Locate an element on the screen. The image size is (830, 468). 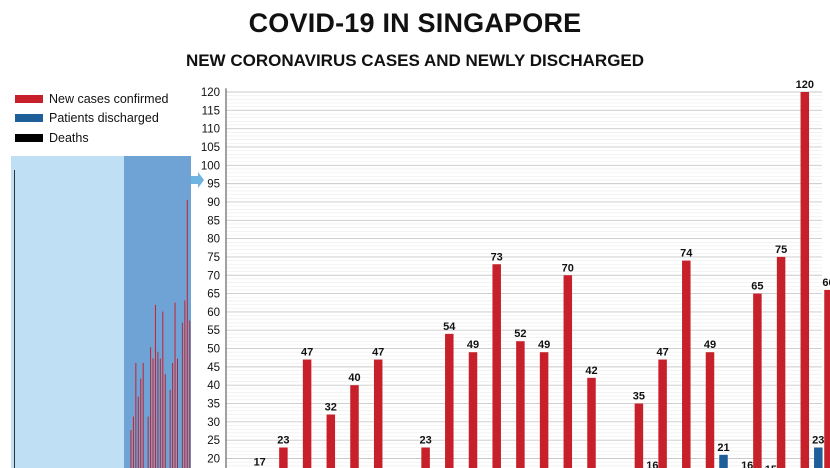
y-tick-label: 30 is located at coordinates (213, 423).